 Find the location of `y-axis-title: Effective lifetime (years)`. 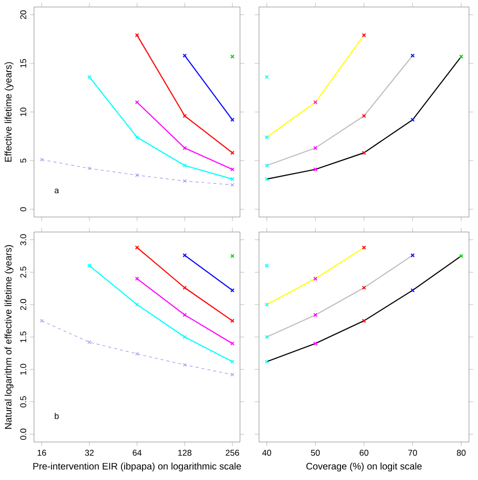

y-axis-title: Effective lifetime (years) is located at coordinates (9, 112).